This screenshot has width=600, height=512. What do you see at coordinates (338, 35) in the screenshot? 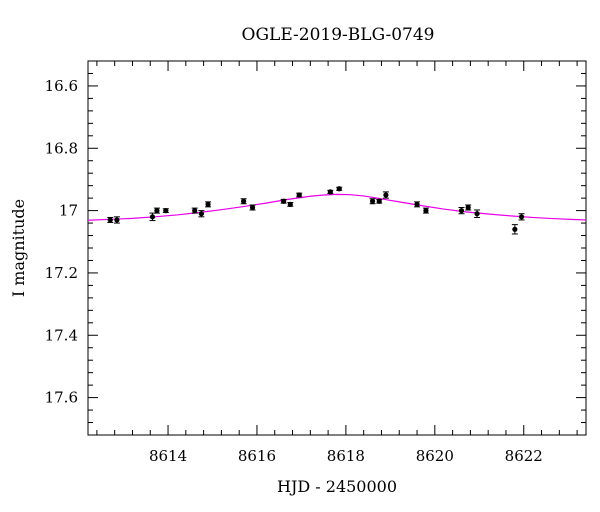
I see `chart-title: OGLE-2019-BLG-0749` at bounding box center [338, 35].